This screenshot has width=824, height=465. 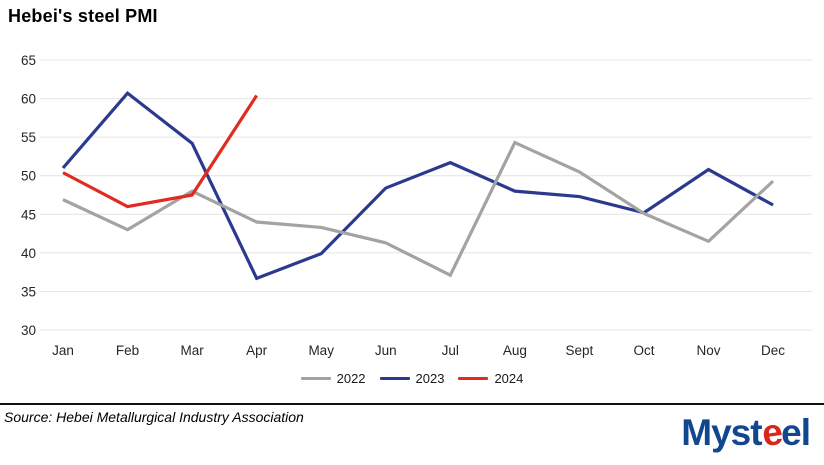 I want to click on legend-swatch-2023, so click(x=394, y=378).